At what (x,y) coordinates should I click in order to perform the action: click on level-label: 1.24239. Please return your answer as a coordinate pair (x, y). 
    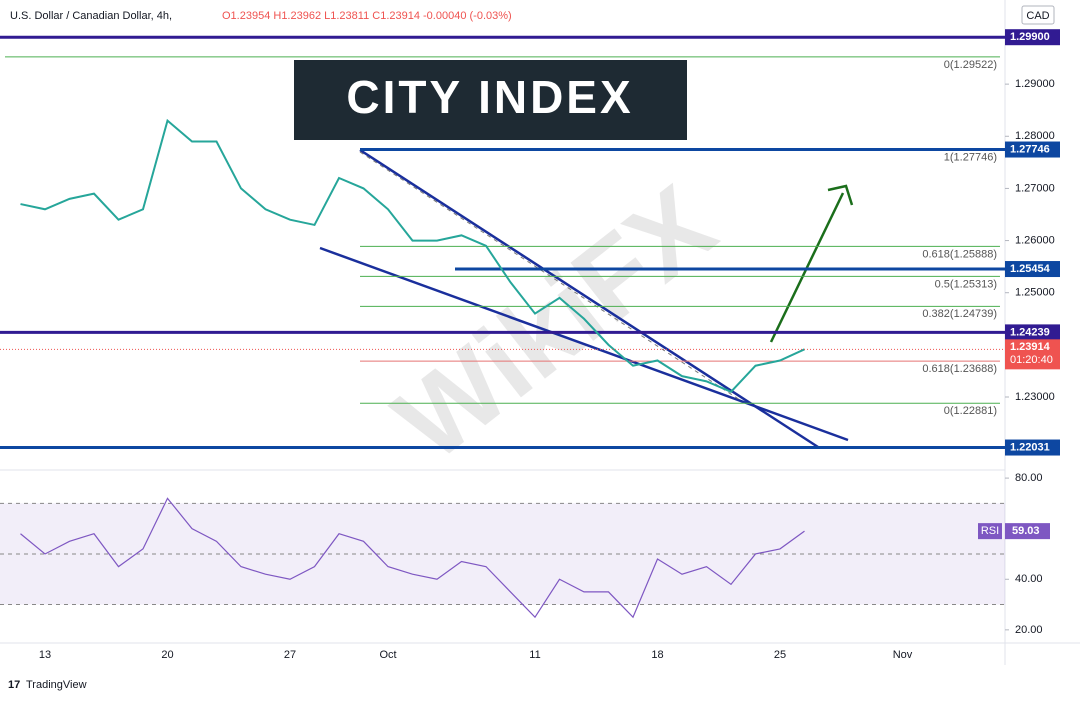
    Looking at the image, I should click on (1030, 332).